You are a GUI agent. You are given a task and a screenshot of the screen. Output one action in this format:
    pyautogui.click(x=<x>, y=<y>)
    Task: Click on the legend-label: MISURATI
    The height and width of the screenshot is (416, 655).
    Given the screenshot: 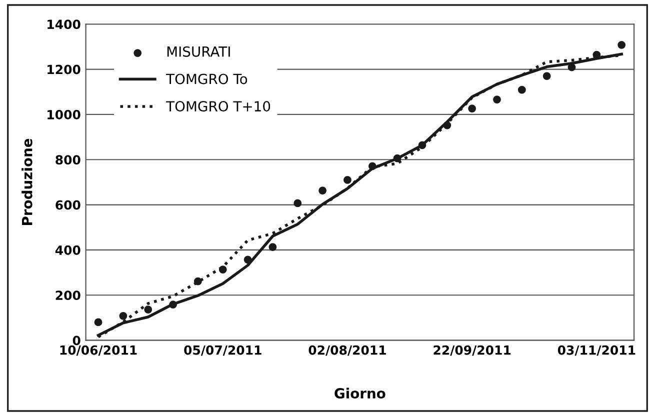 What is the action you would take?
    pyautogui.click(x=198, y=51)
    